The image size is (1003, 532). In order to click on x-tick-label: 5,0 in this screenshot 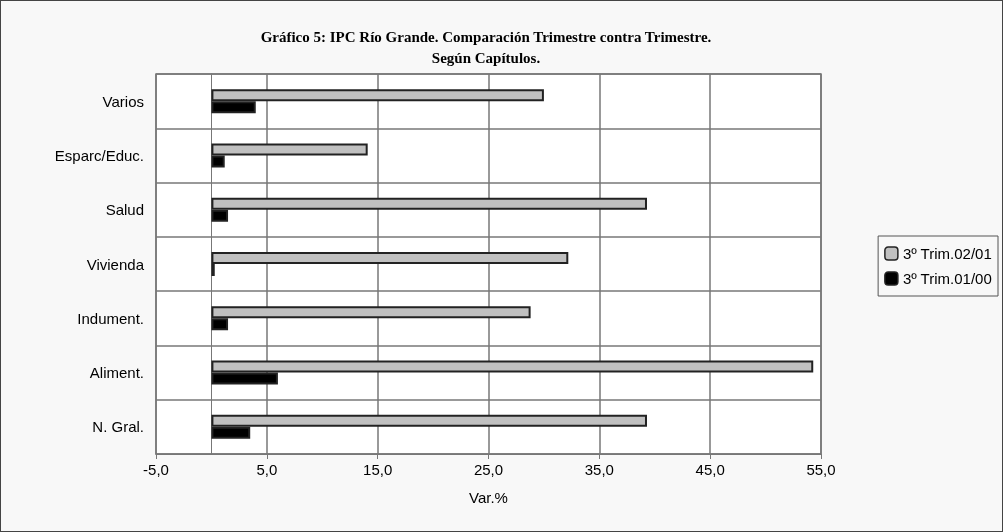, I will do `click(267, 469)`.